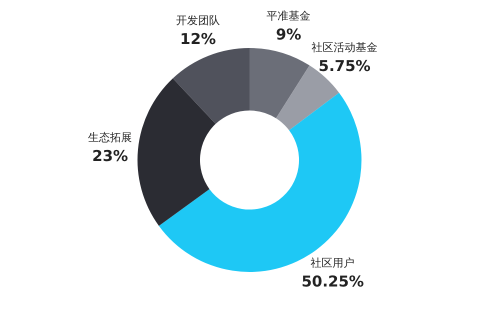 The height and width of the screenshot is (320, 499). I want to click on slice-label: 生态拓展, so click(110, 137).